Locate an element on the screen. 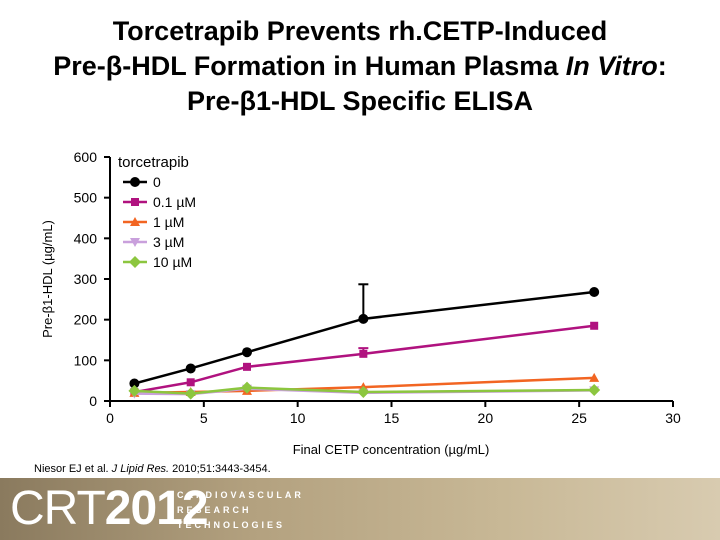  y-tick-label: 0 is located at coordinates (93, 401).